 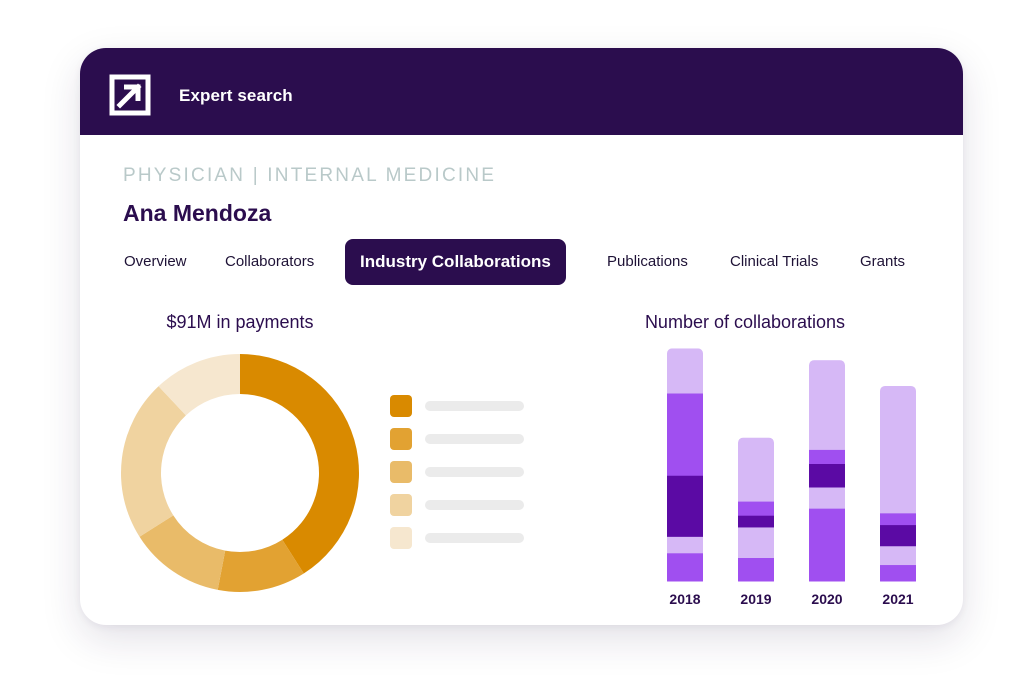 What do you see at coordinates (791, 477) in the screenshot?
I see `collaborations-bar-chart: 20182019202020212022` at bounding box center [791, 477].